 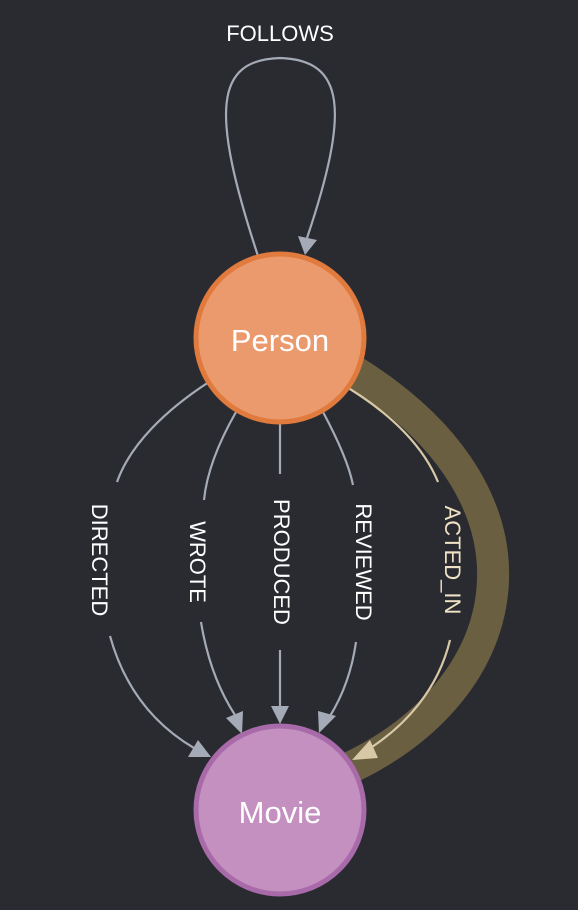 I want to click on rel-wrote-line-bottom, so click(x=217, y=668).